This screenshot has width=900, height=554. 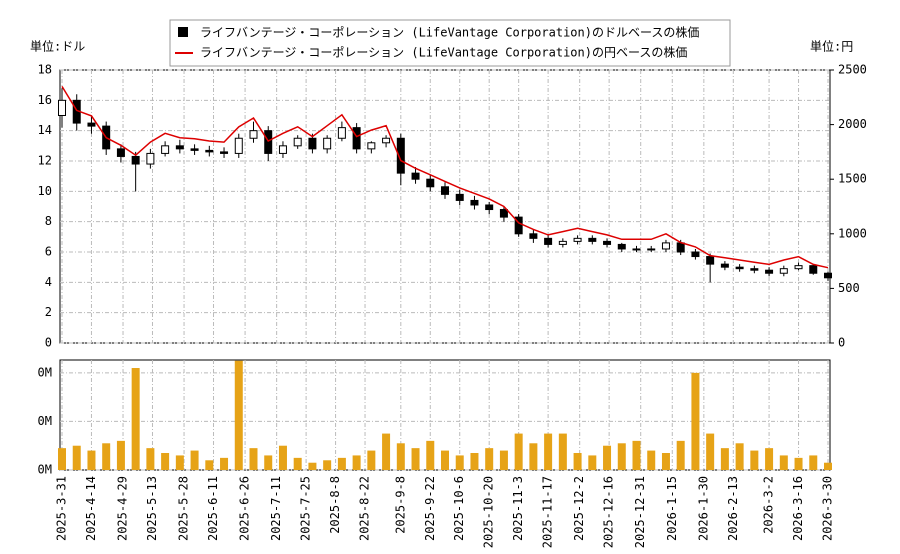 What do you see at coordinates (703, 508) in the screenshot?
I see `x-tick-label: 2026-1-30` at bounding box center [703, 508].